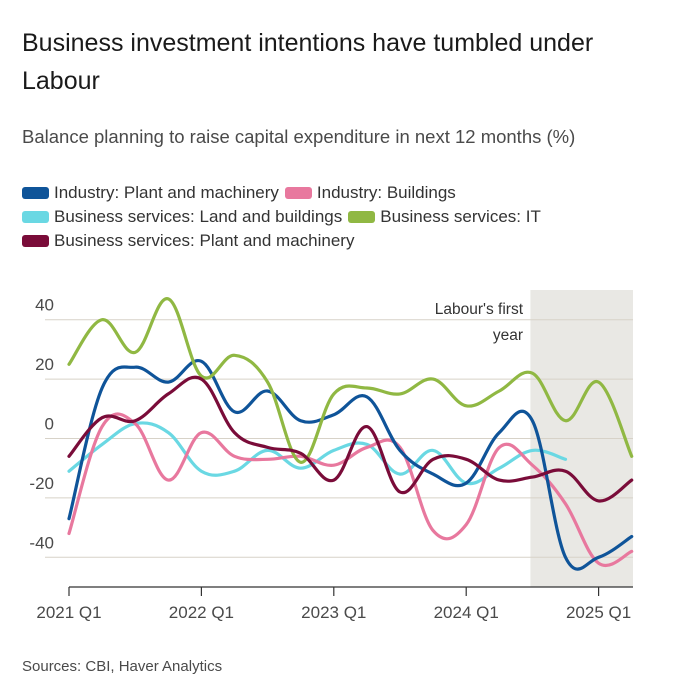 The image size is (700, 700). Describe the element at coordinates (44, 305) in the screenshot. I see `y-tick-label: 40` at that location.